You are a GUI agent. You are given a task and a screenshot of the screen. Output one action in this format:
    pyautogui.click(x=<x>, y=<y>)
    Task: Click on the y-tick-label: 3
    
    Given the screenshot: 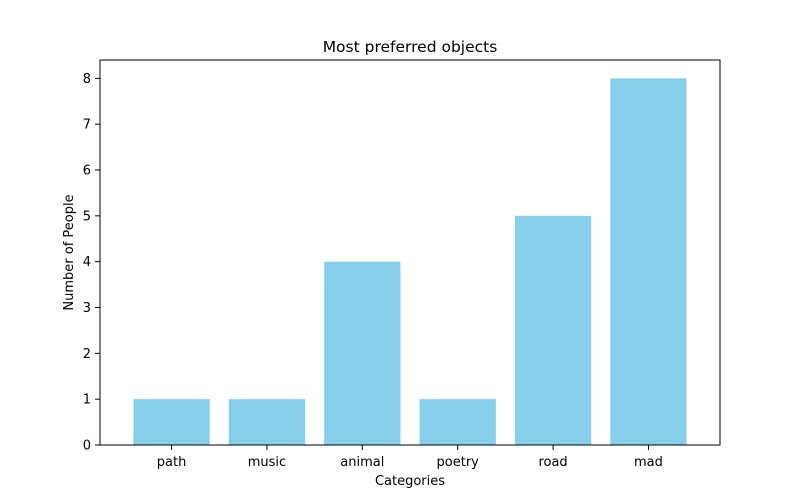 What is the action you would take?
    pyautogui.click(x=87, y=308)
    